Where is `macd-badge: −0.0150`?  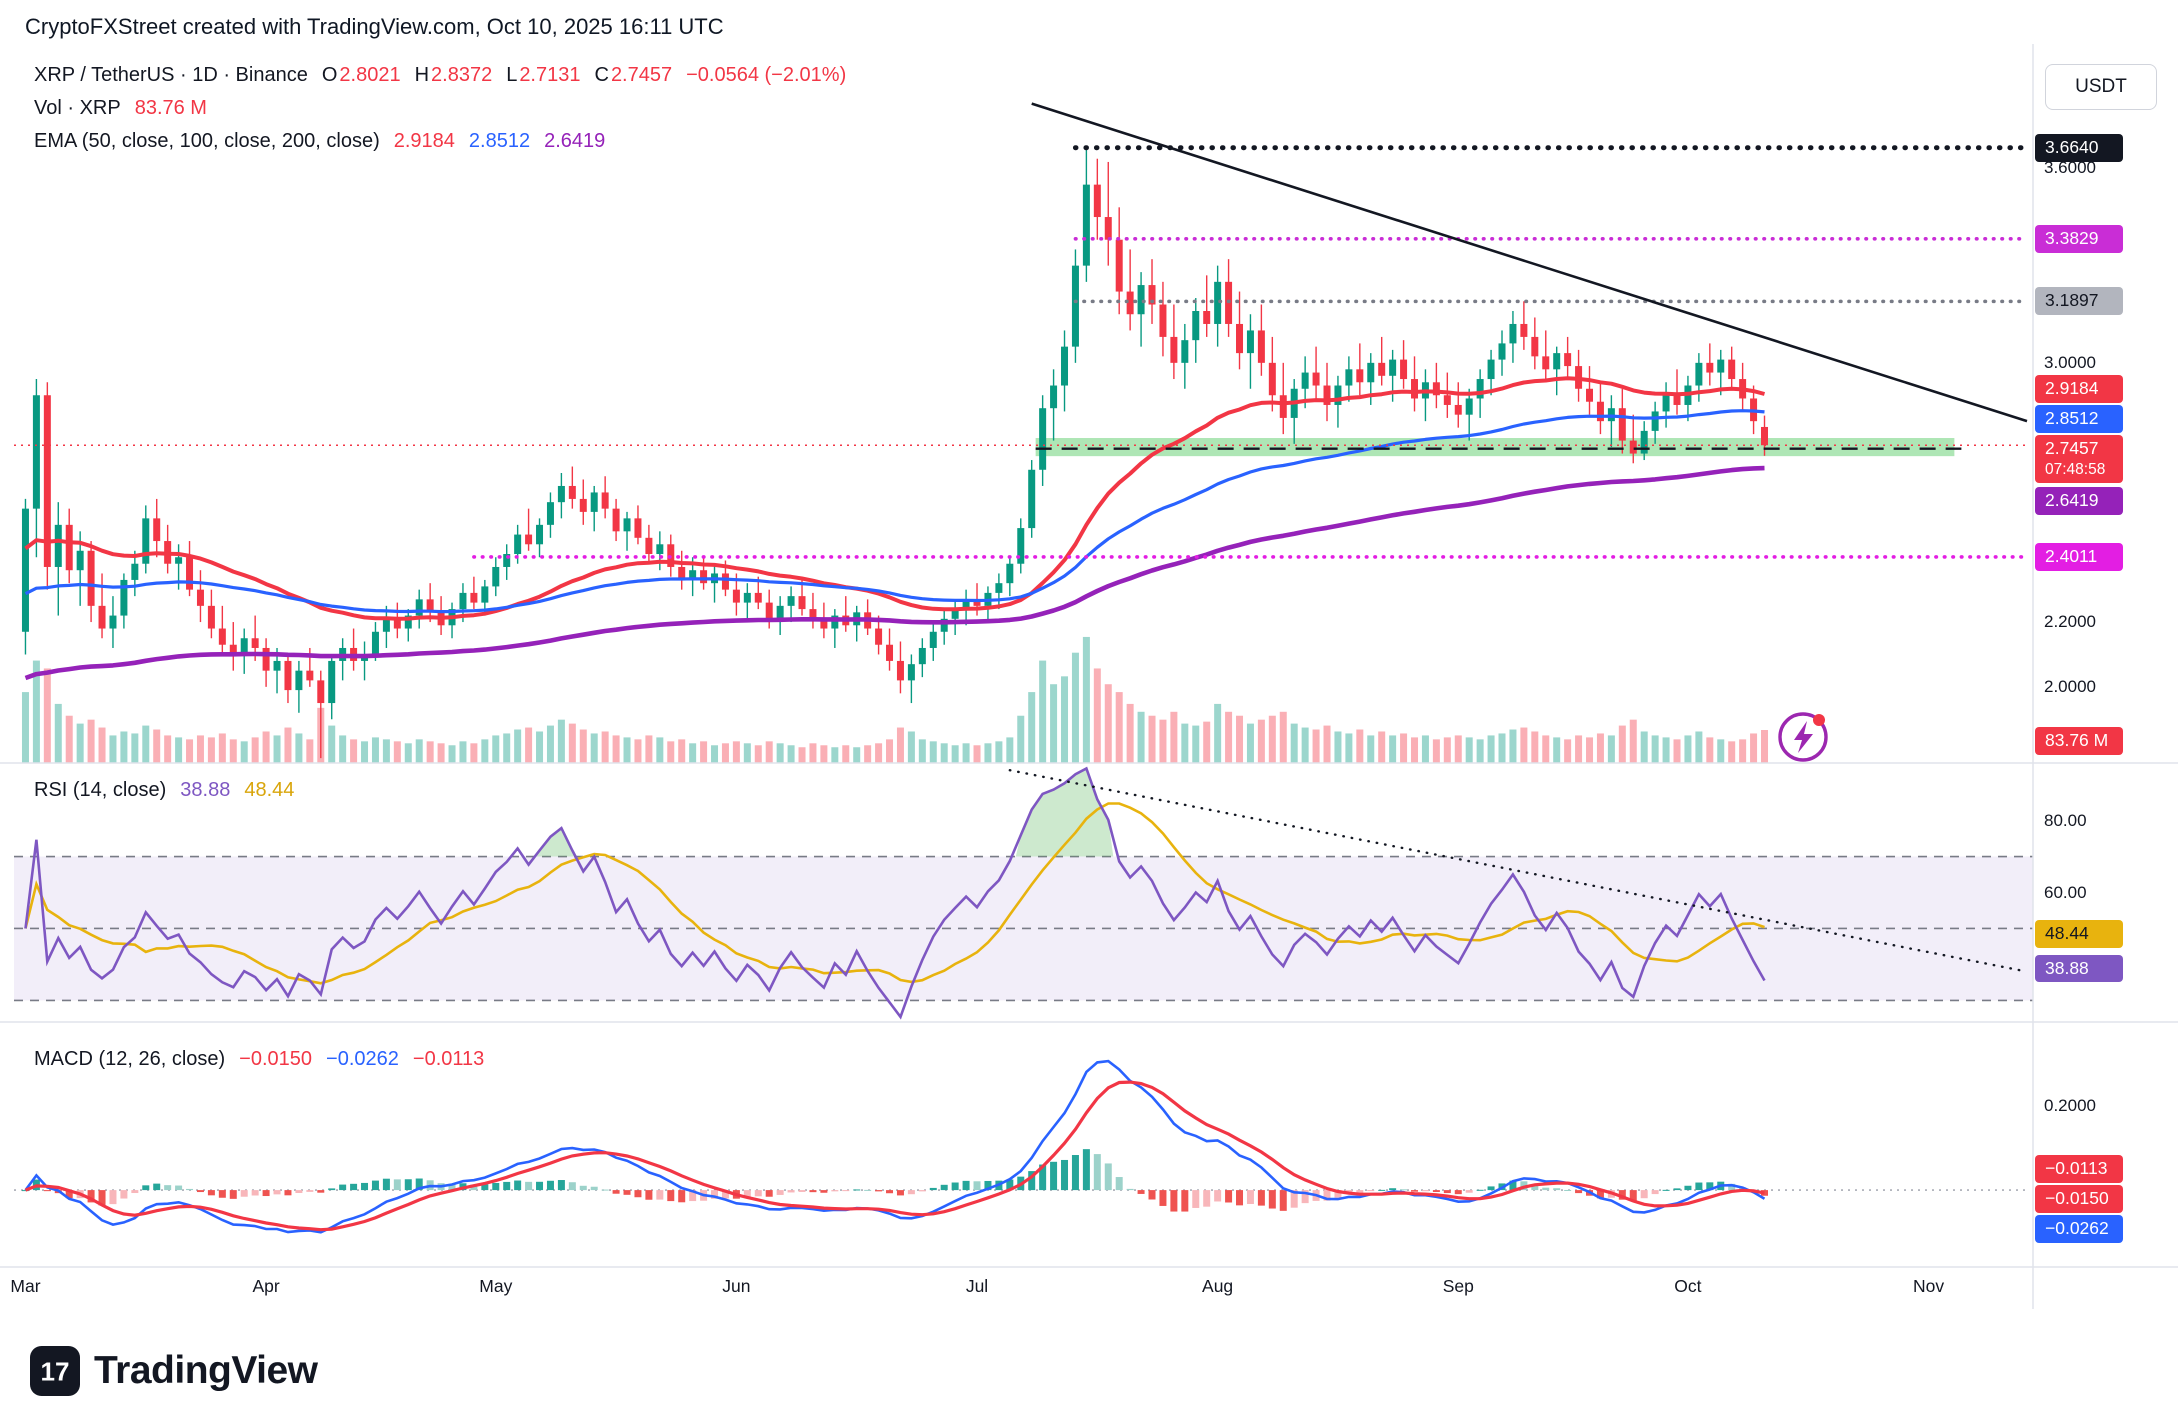
macd-badge: −0.0150 is located at coordinates (2079, 1198).